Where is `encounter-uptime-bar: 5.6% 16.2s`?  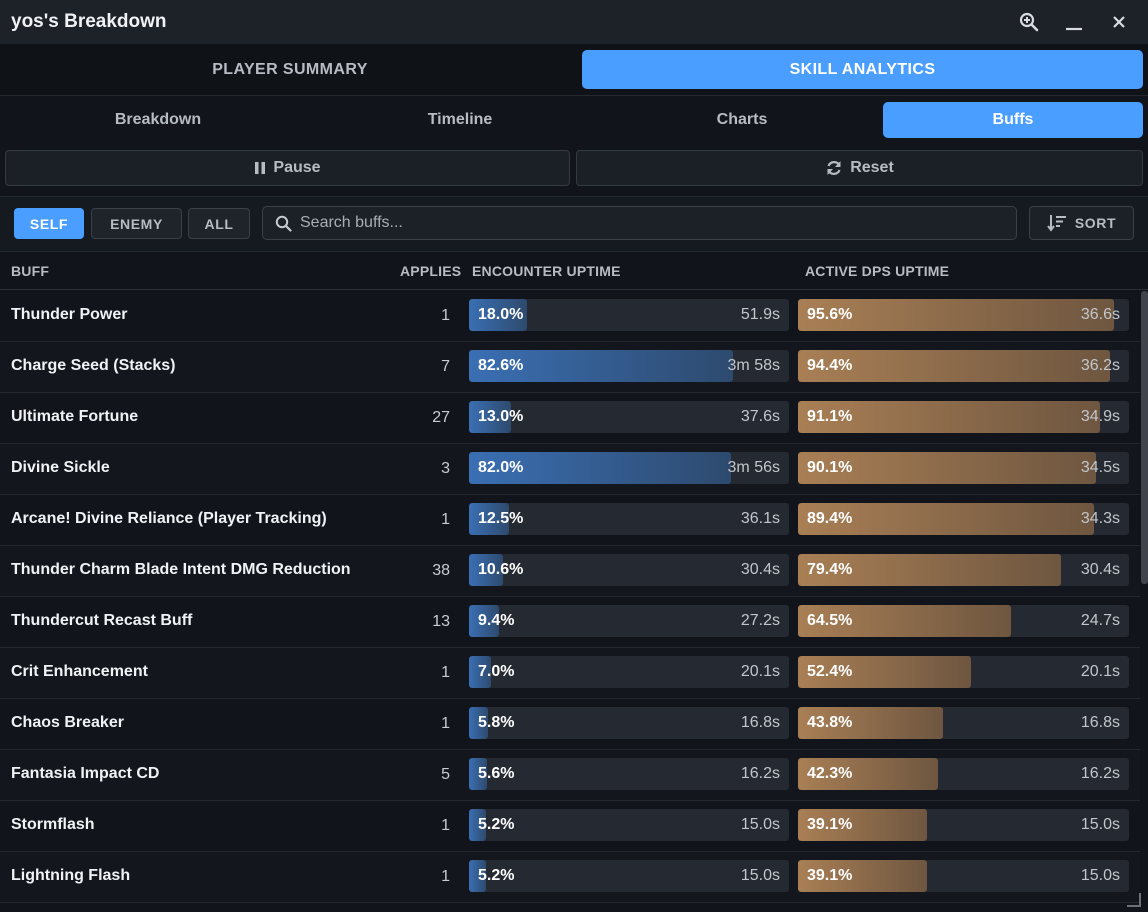 encounter-uptime-bar: 5.6% 16.2s is located at coordinates (629, 774).